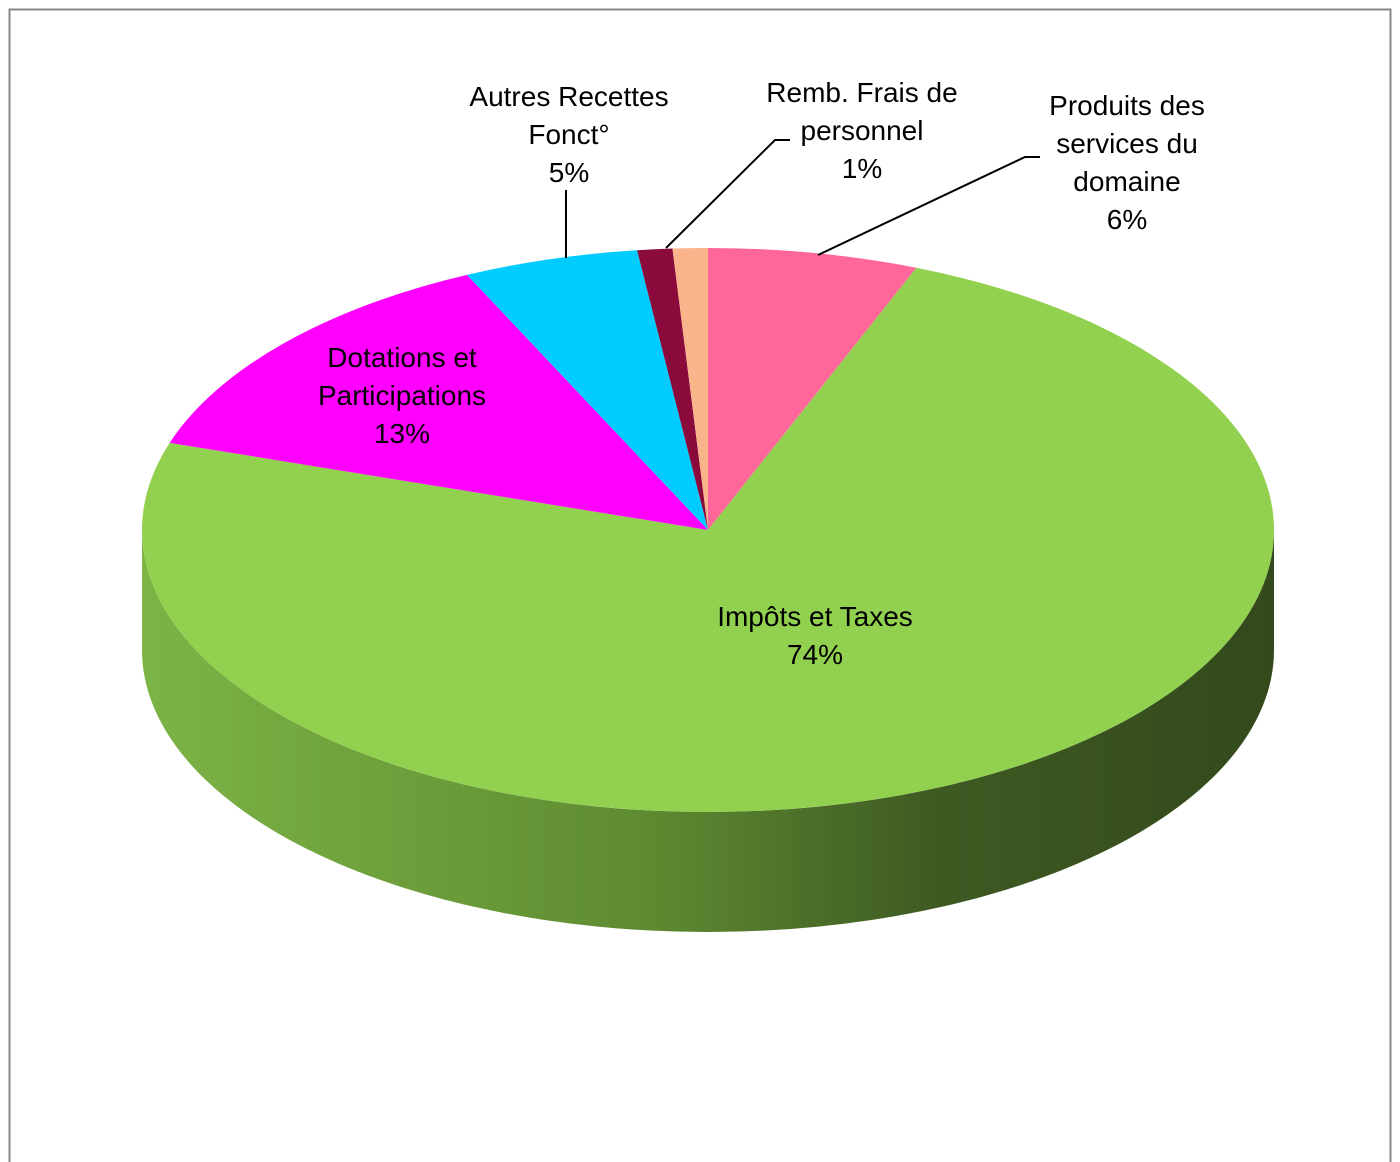  Describe the element at coordinates (1127, 219) in the screenshot. I see `slice-percent: 6%` at that location.